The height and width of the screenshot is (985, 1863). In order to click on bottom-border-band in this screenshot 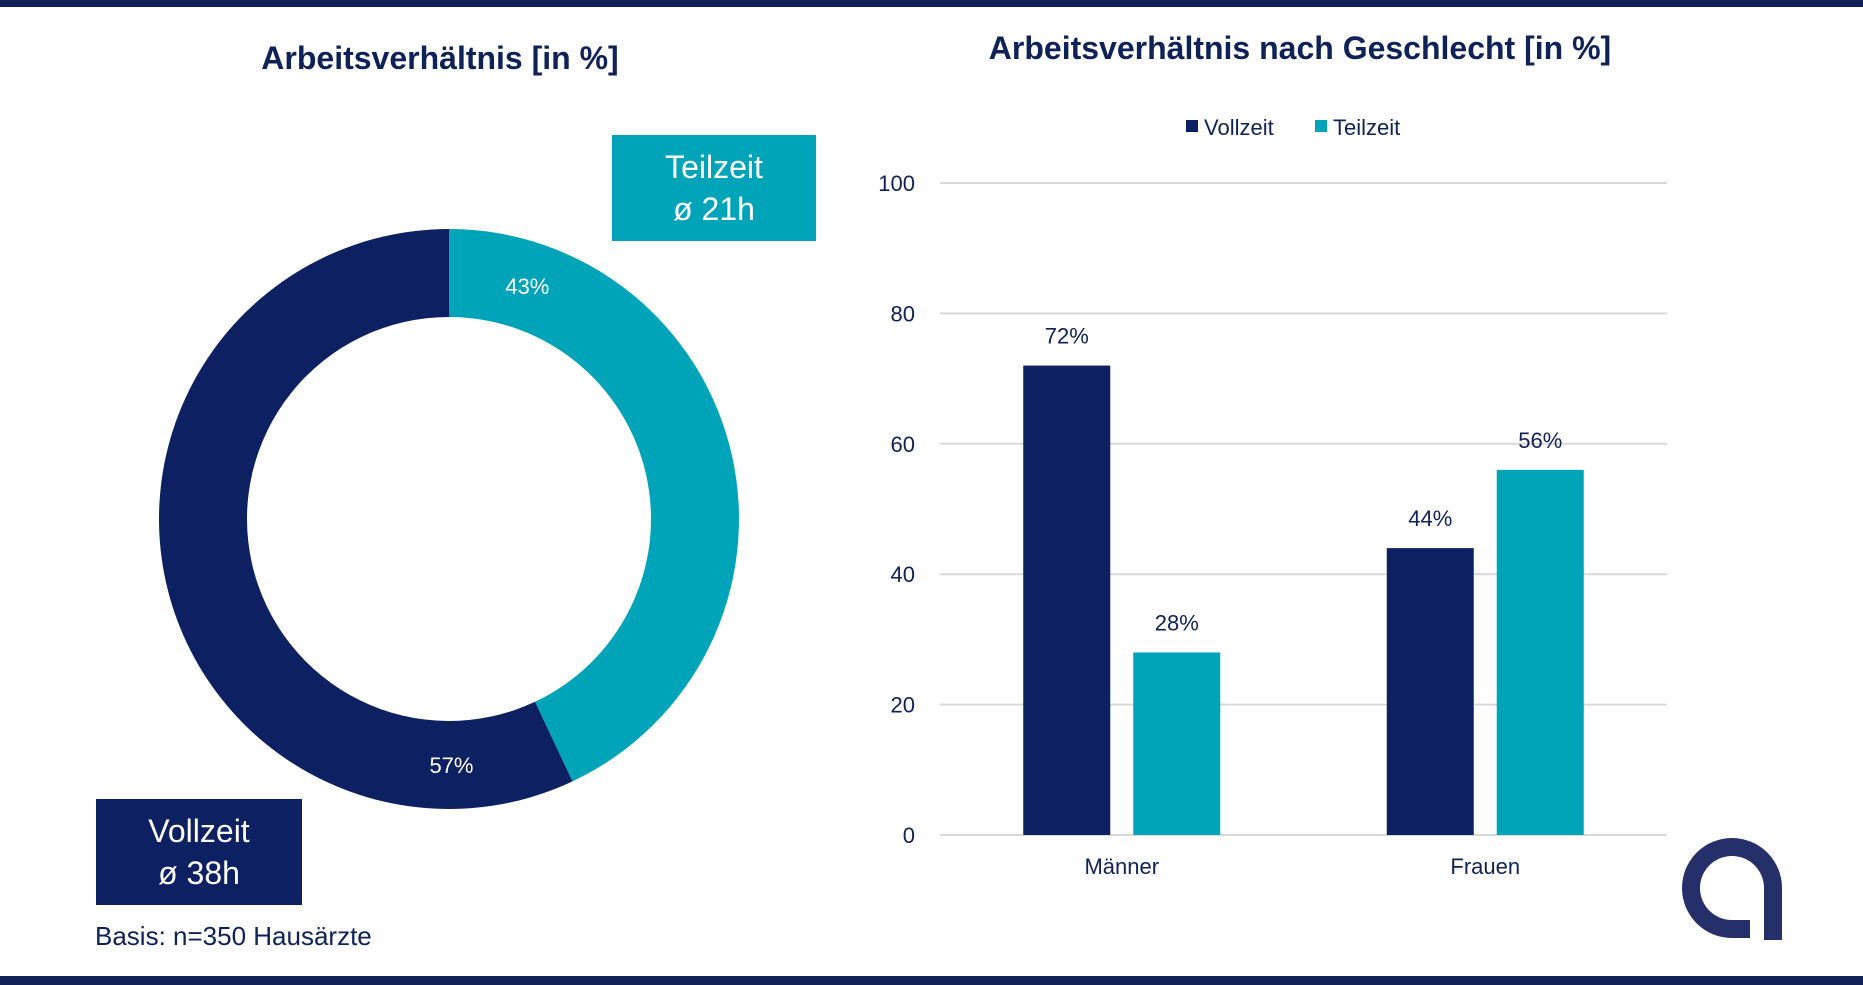, I will do `click(931, 980)`.